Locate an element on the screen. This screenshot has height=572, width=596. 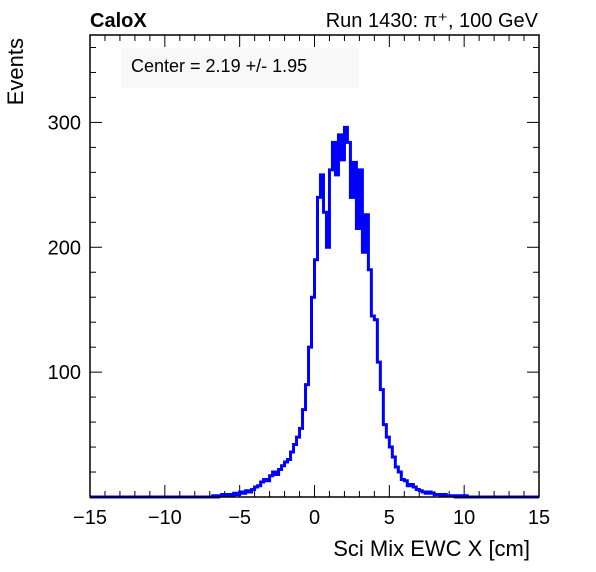
y-axis-title: Events is located at coordinates (15, 71).